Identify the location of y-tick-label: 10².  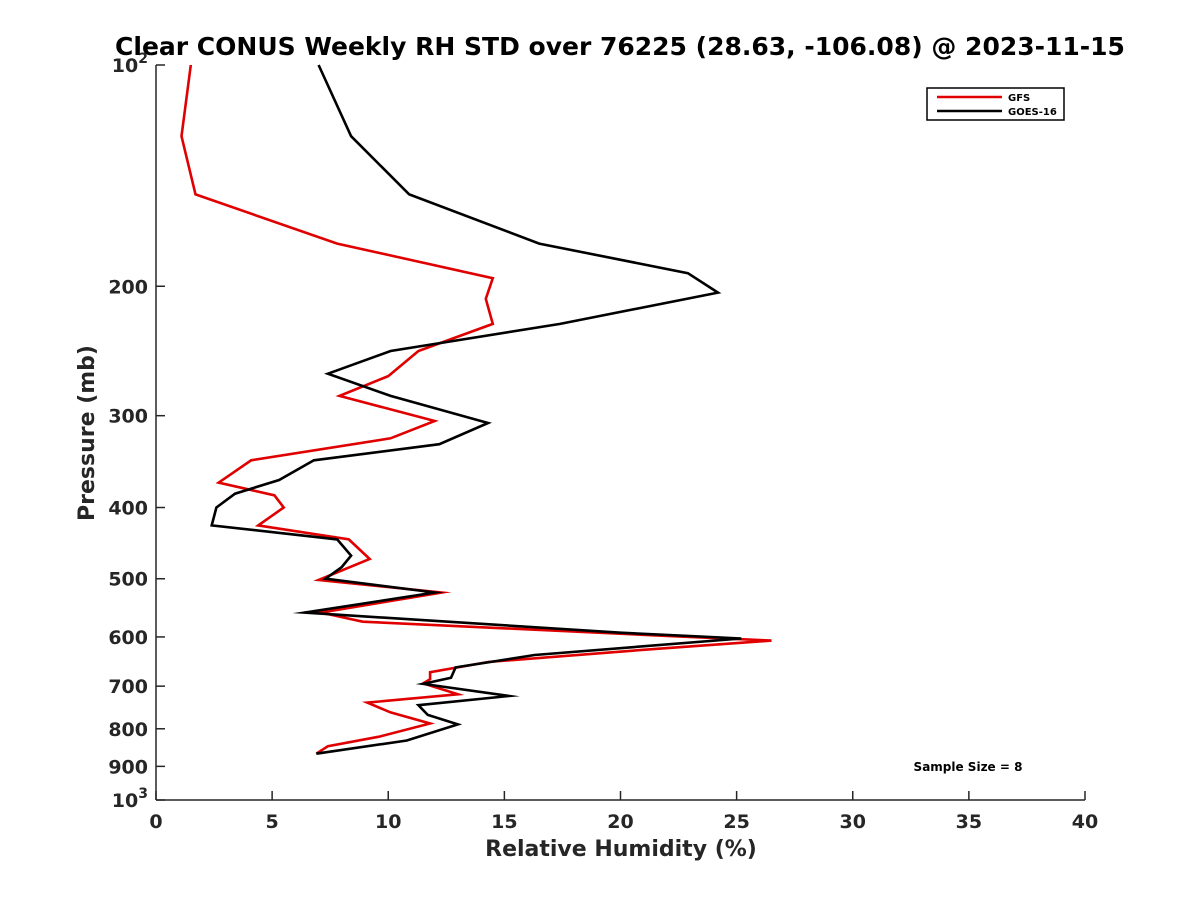
(130, 64).